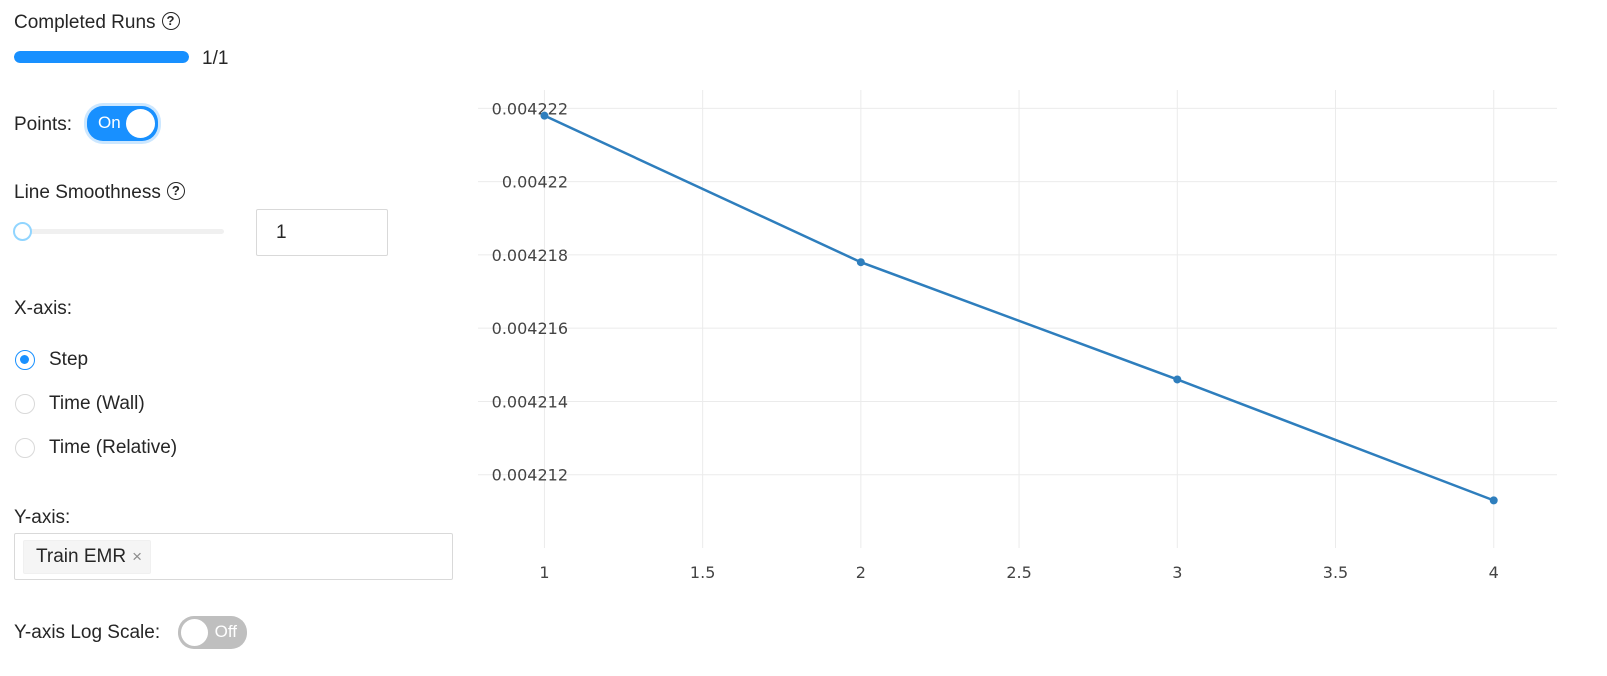 The image size is (1607, 676). I want to click on completed-runs-count: 1/1, so click(215, 58).